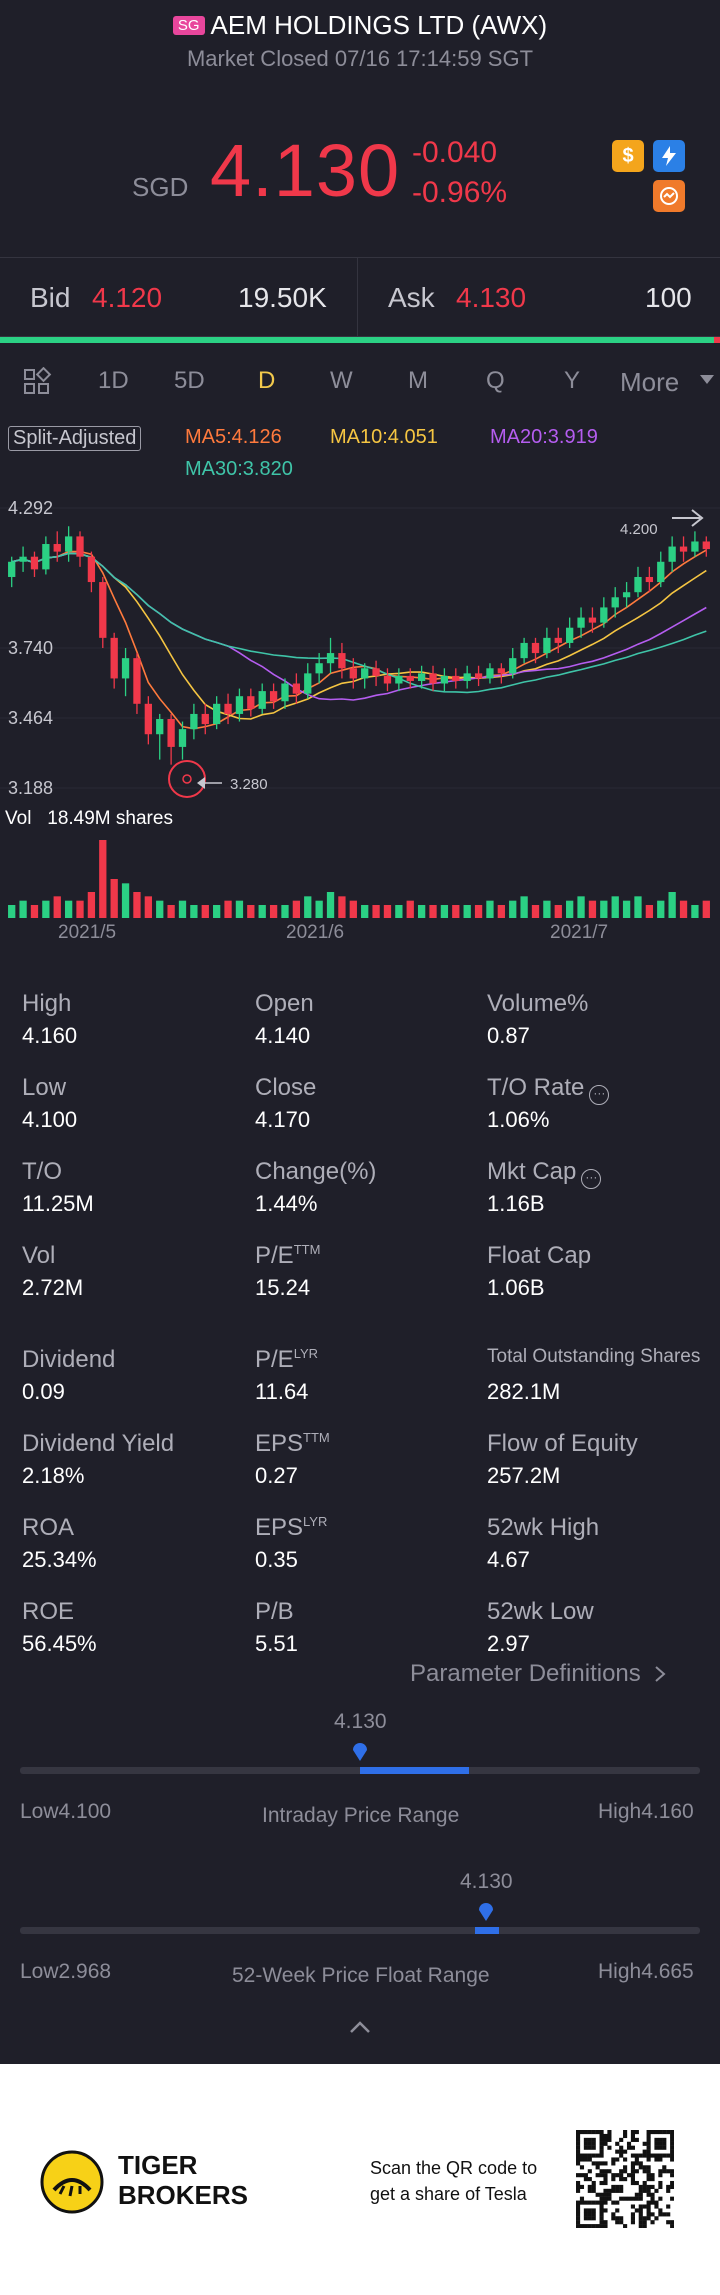  What do you see at coordinates (360, 1721) in the screenshot?
I see `intraday-current-value: 4.130` at bounding box center [360, 1721].